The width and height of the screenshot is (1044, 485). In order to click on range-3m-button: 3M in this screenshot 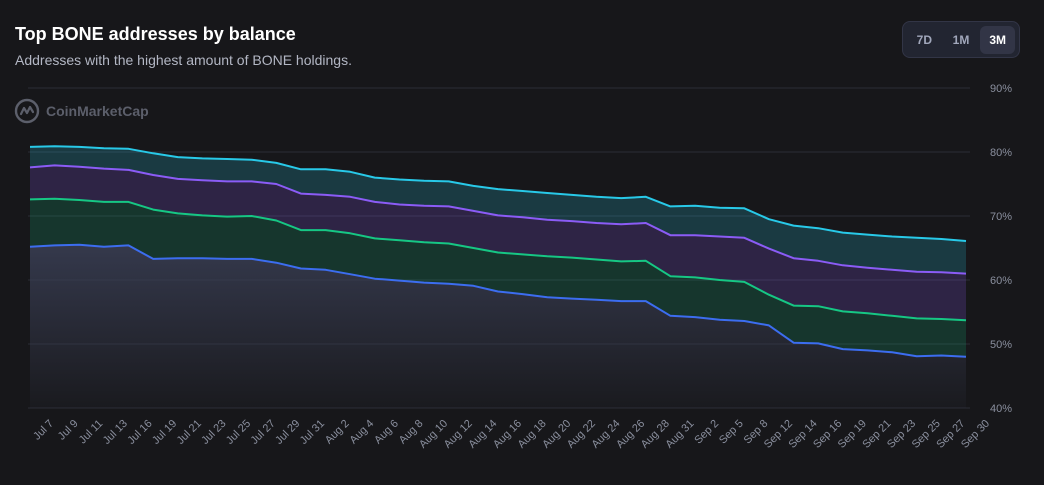, I will do `click(998, 39)`.